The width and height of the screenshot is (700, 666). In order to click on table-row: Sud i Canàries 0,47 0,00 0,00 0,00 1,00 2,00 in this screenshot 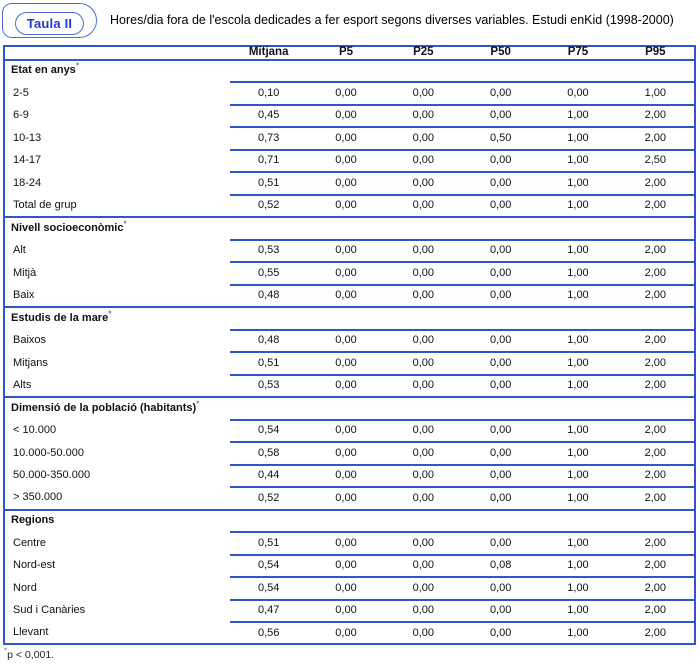, I will do `click(349, 610)`.